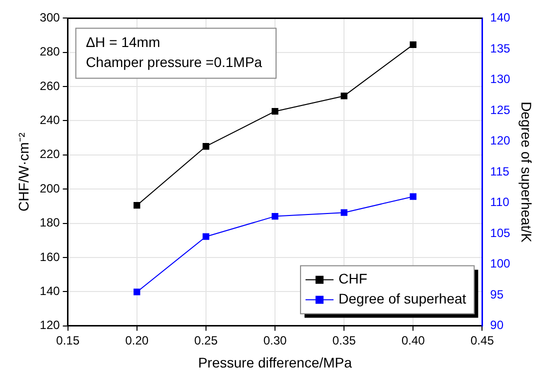 The width and height of the screenshot is (550, 383). I want to click on x-tick-label: 0.30, so click(275, 340).